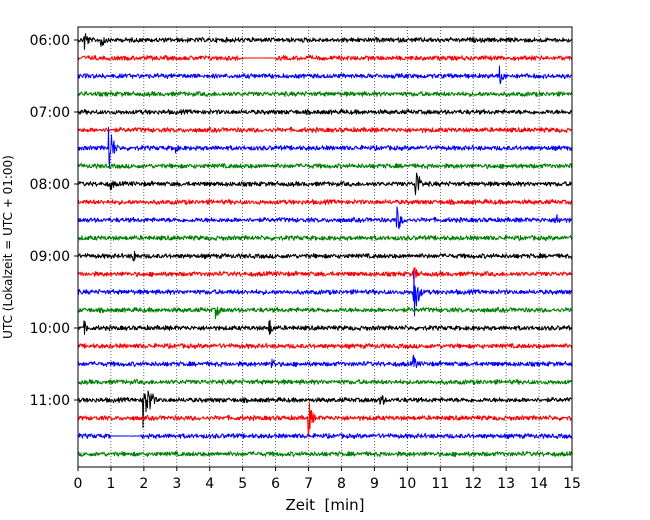 The width and height of the screenshot is (650, 520). What do you see at coordinates (539, 484) in the screenshot?
I see `x-tick-label: 14` at bounding box center [539, 484].